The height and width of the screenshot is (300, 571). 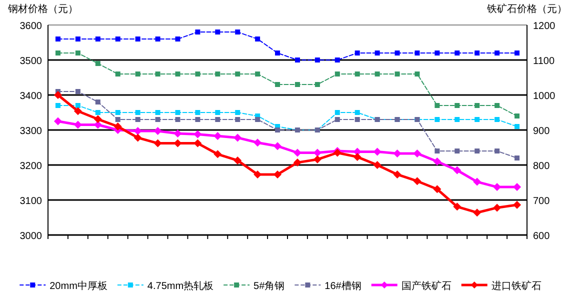 I want to click on y2-tick-label: 900, so click(x=541, y=131).